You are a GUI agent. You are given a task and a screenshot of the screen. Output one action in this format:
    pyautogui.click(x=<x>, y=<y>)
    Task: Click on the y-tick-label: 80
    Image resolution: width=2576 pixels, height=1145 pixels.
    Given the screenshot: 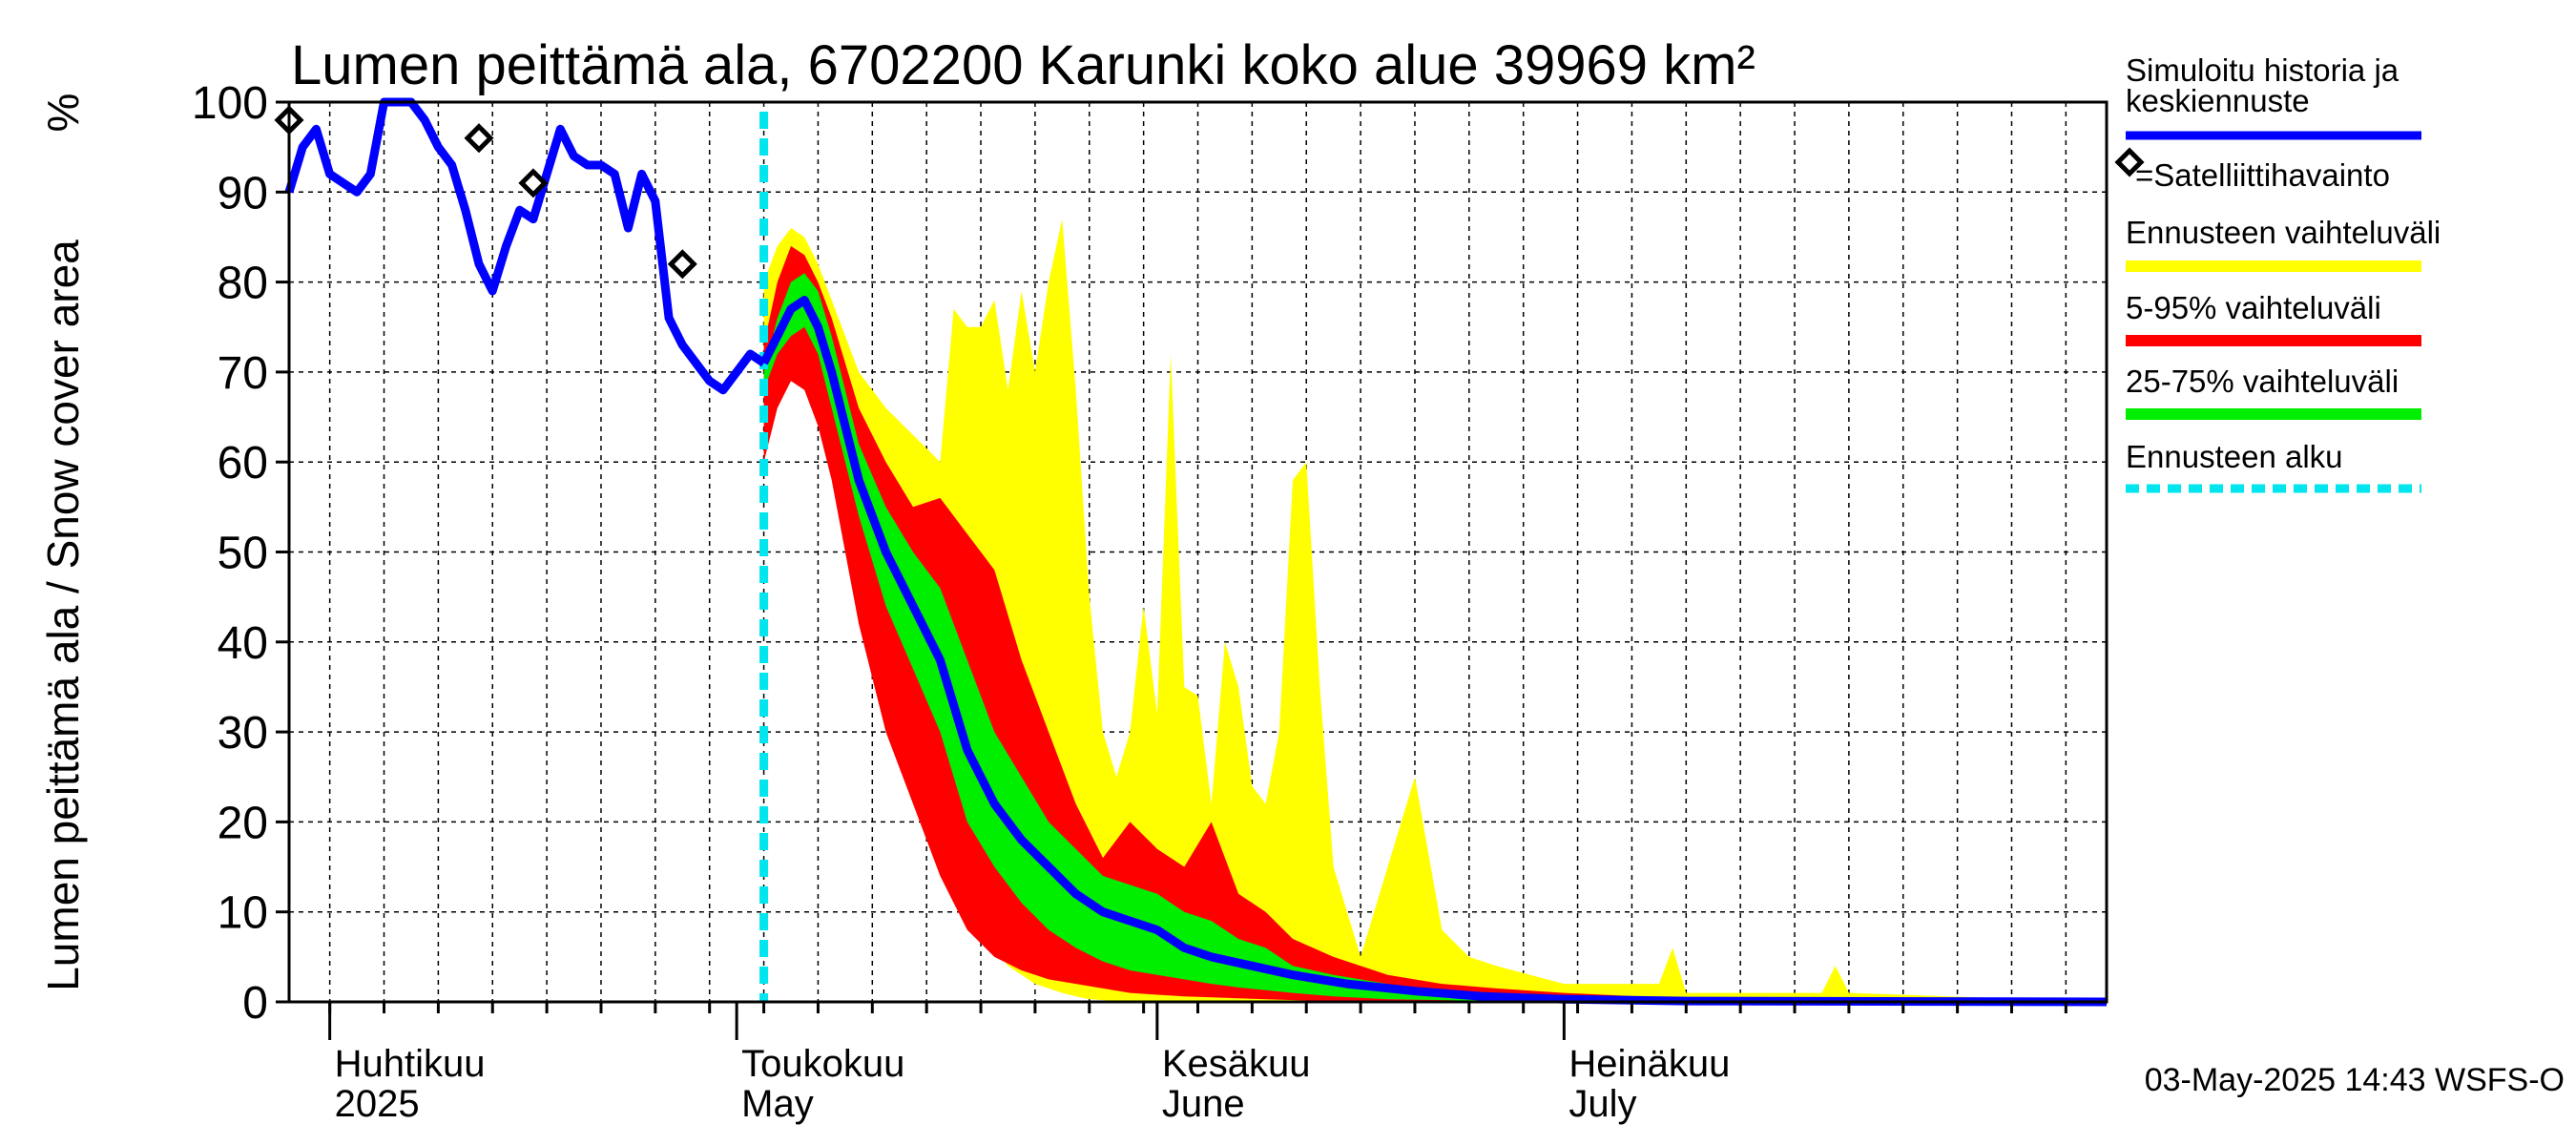 What is the action you would take?
    pyautogui.click(x=243, y=284)
    